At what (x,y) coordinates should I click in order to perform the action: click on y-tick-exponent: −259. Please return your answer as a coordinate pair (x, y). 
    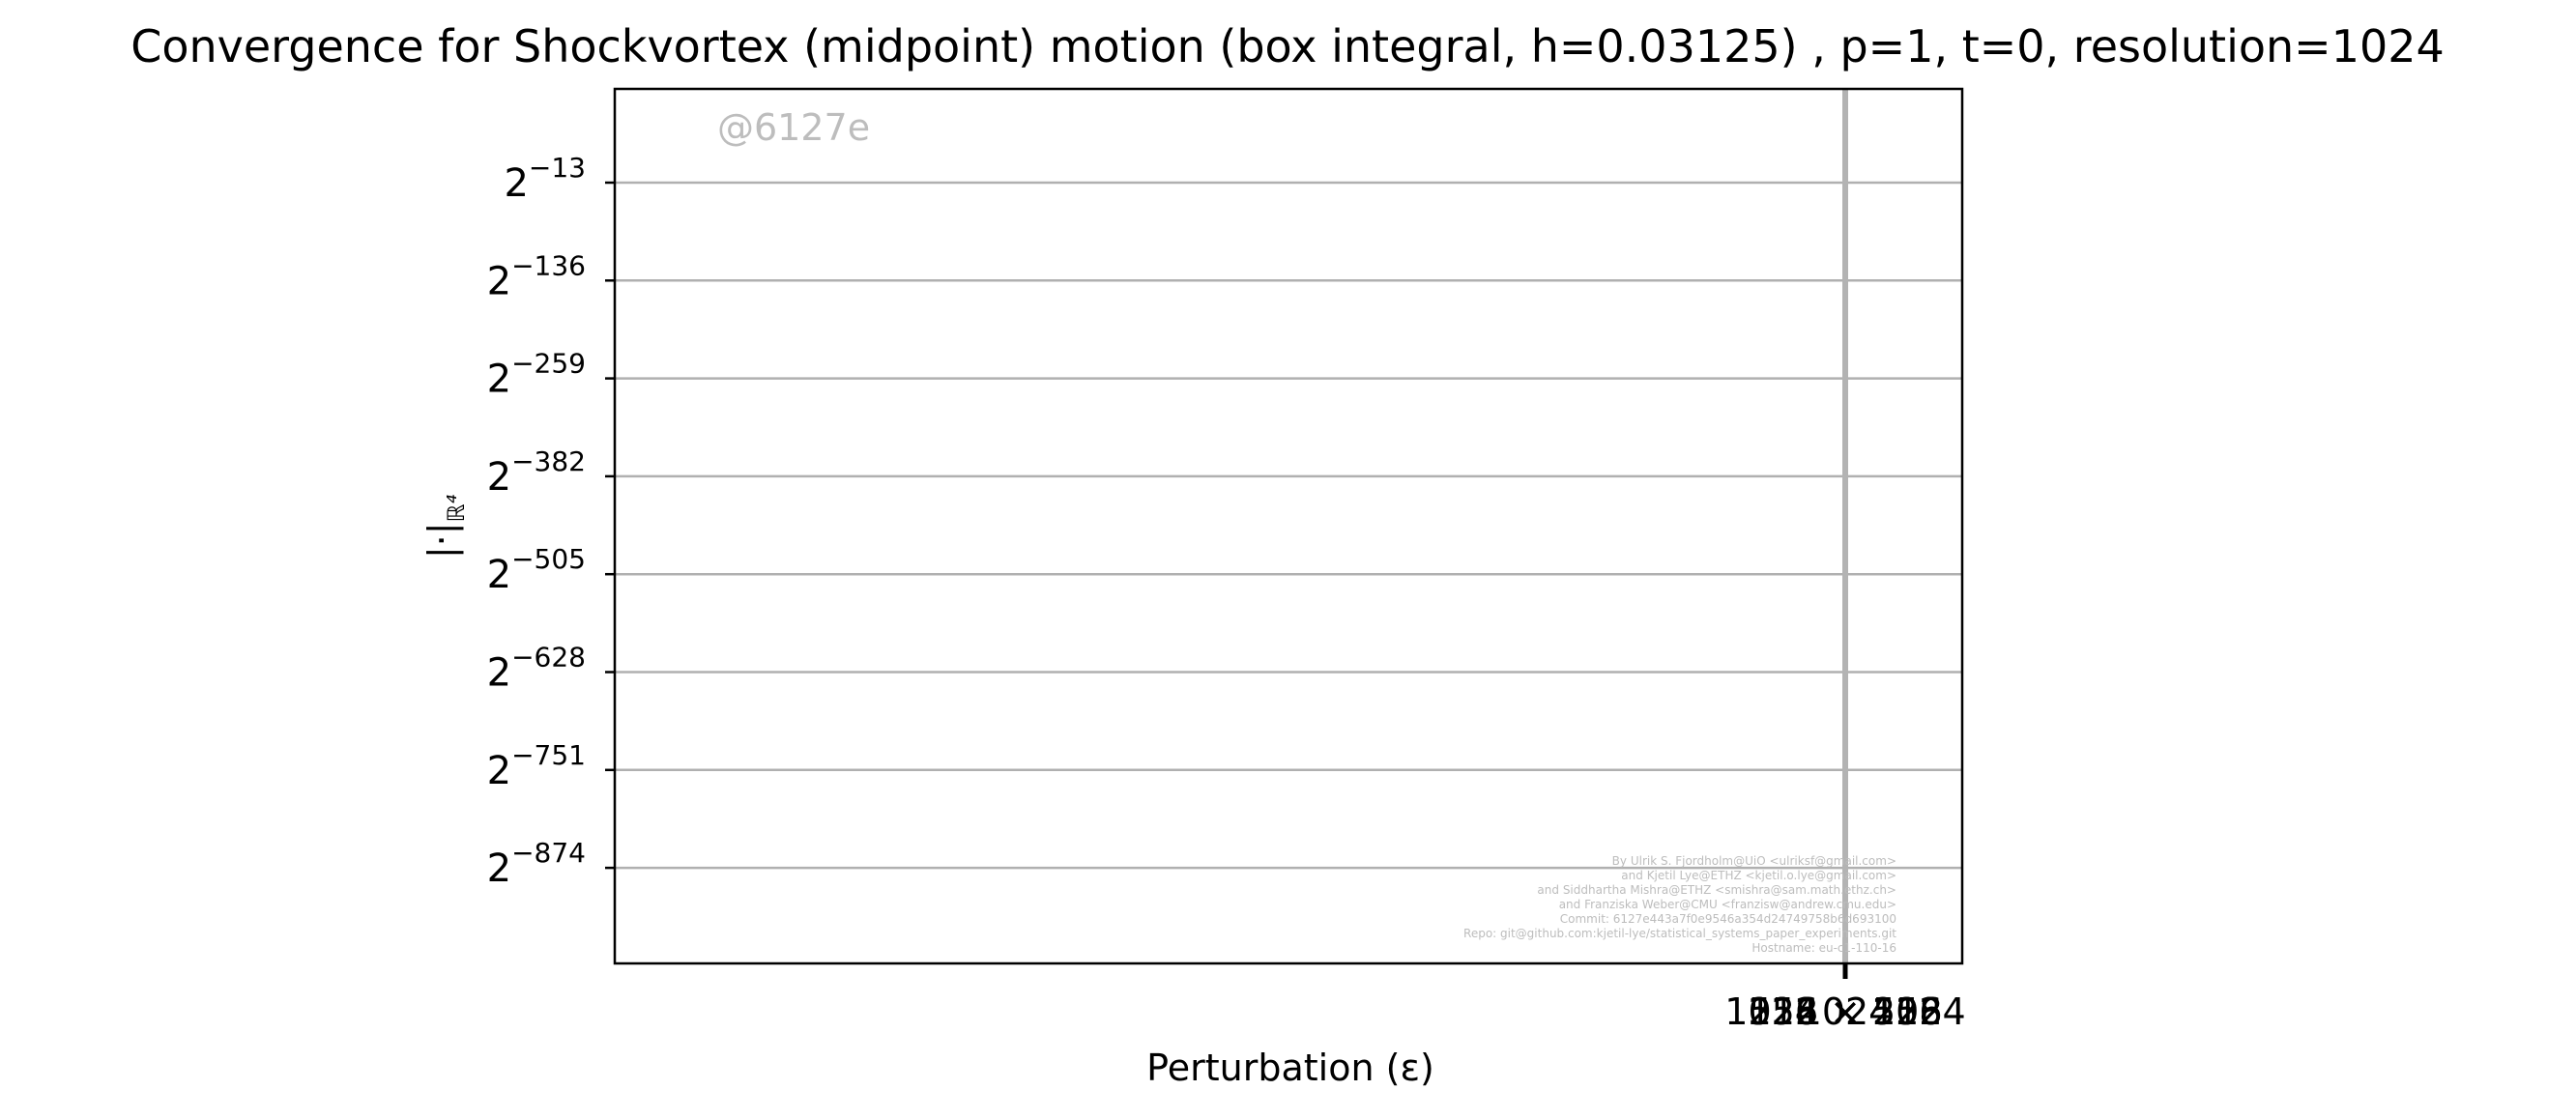
    Looking at the image, I should click on (548, 364).